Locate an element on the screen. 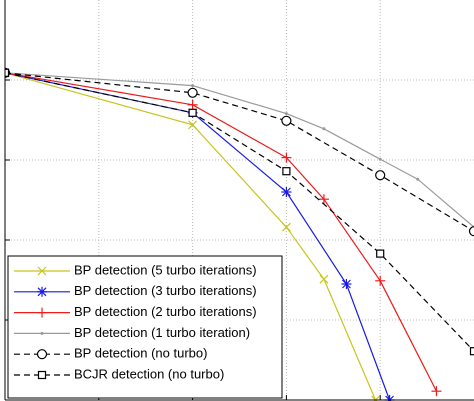 The width and height of the screenshot is (474, 401). legend-label: BCJR detection (no turbo) is located at coordinates (149, 373).